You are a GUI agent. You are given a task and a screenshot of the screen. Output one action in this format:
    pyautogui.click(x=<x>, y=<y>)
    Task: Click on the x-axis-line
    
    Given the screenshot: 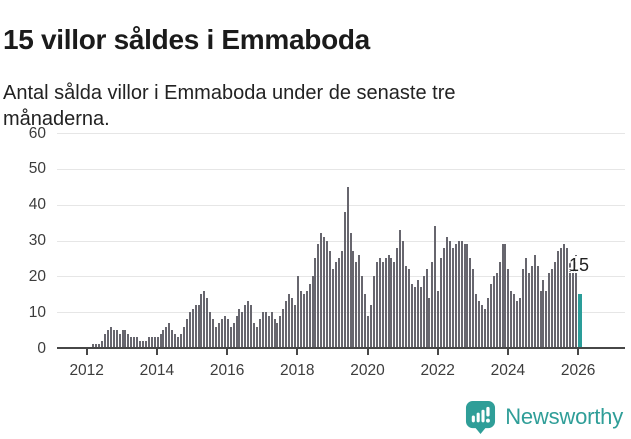 What is the action you would take?
    pyautogui.click(x=341, y=348)
    